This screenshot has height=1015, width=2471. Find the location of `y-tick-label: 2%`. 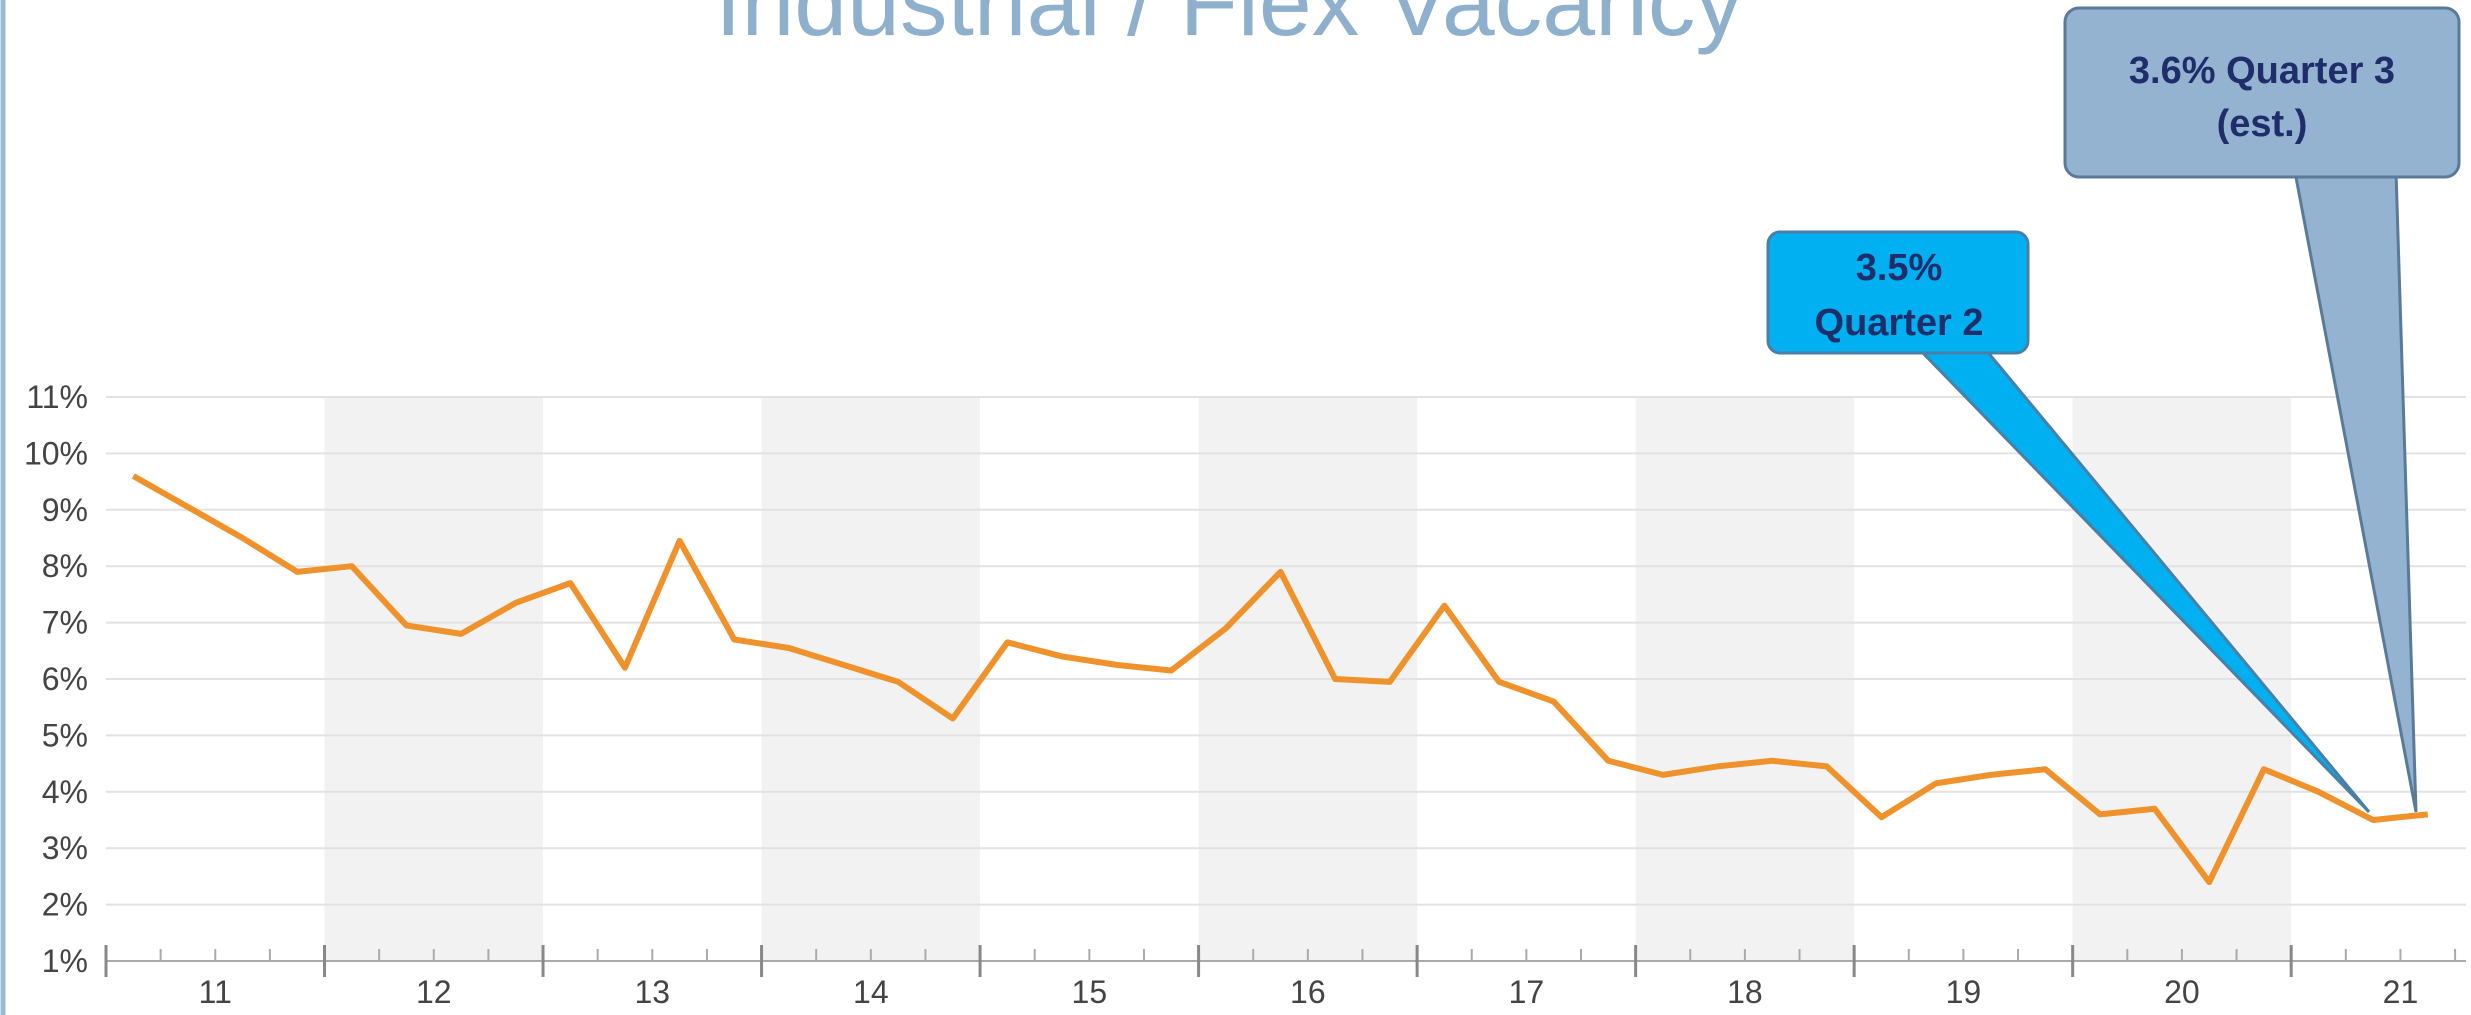

y-tick-label: 2% is located at coordinates (65, 905).